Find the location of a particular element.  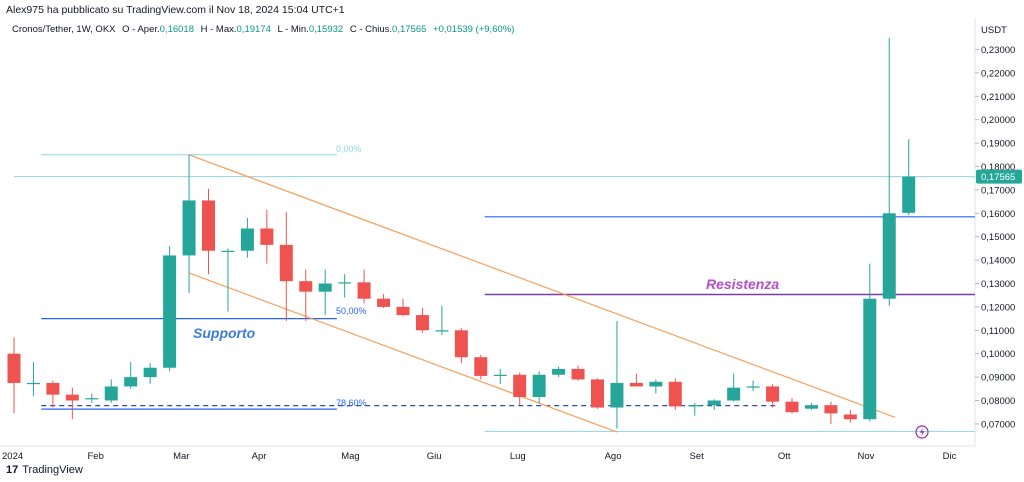

change-value: +0,01539 (+9,60%) is located at coordinates (474, 29).